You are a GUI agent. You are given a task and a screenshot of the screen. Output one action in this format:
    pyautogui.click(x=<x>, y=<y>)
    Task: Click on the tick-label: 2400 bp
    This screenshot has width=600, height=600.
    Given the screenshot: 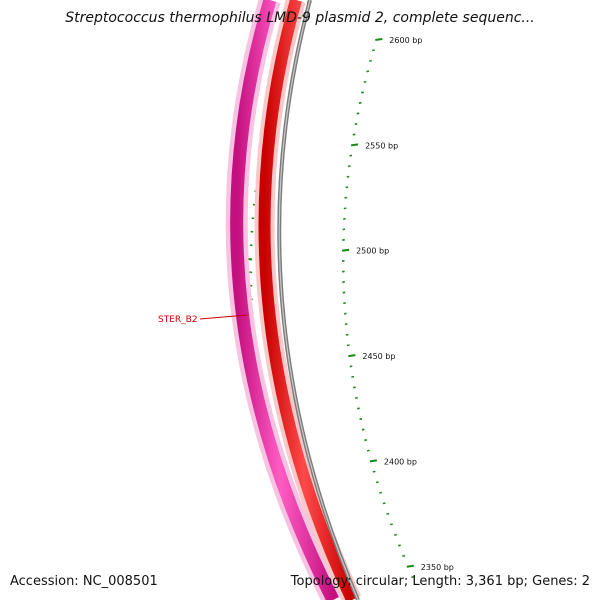 What is the action you would take?
    pyautogui.click(x=400, y=461)
    